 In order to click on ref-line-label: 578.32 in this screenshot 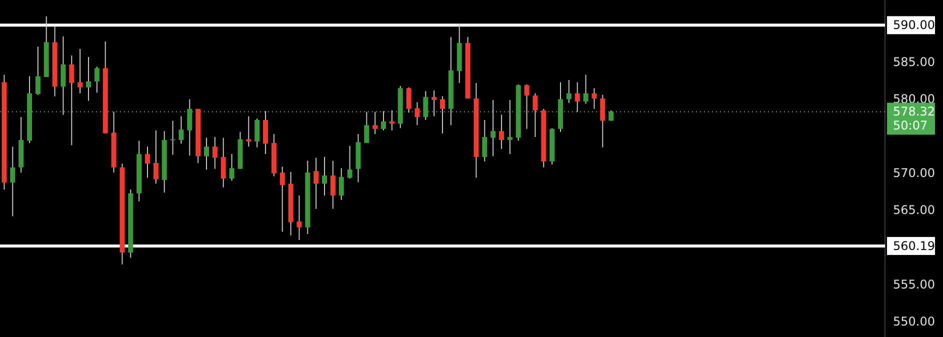, I will do `click(914, 111)`.